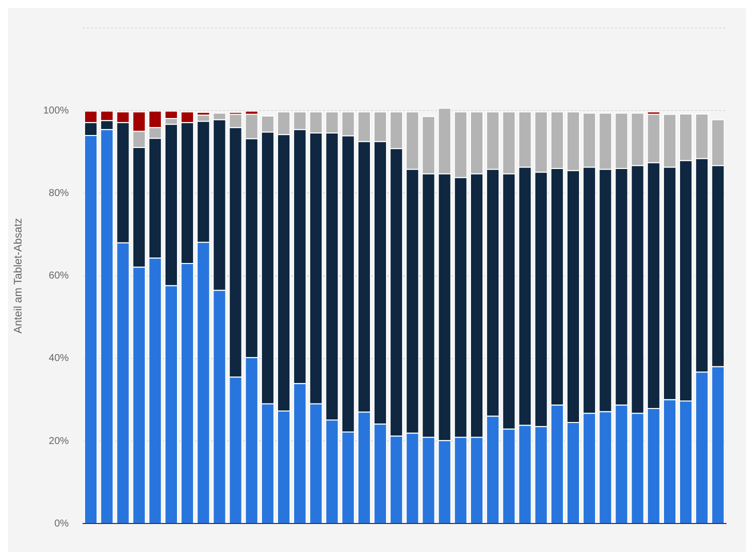  Describe the element at coordinates (58, 193) in the screenshot. I see `y-tick-label: 80%` at that location.